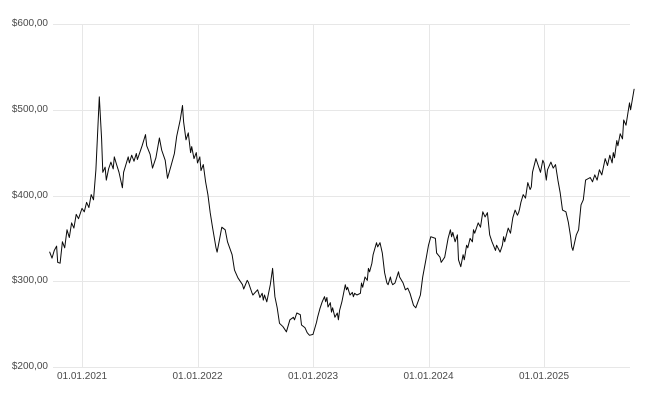 The width and height of the screenshot is (650, 402). I want to click on x-axis-tick-label: 01.01.2025, so click(544, 376).